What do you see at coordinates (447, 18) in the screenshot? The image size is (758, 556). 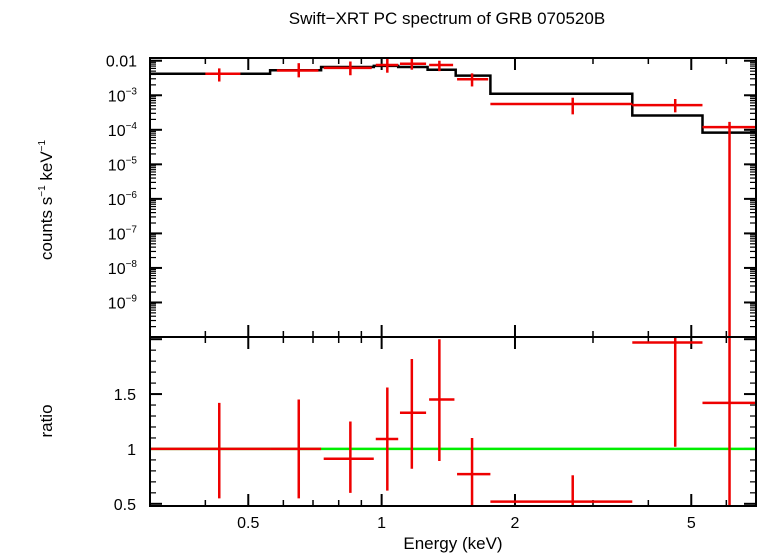 I see `chart-title: Swift−XRT PC spectrum of GRB 070520B` at bounding box center [447, 18].